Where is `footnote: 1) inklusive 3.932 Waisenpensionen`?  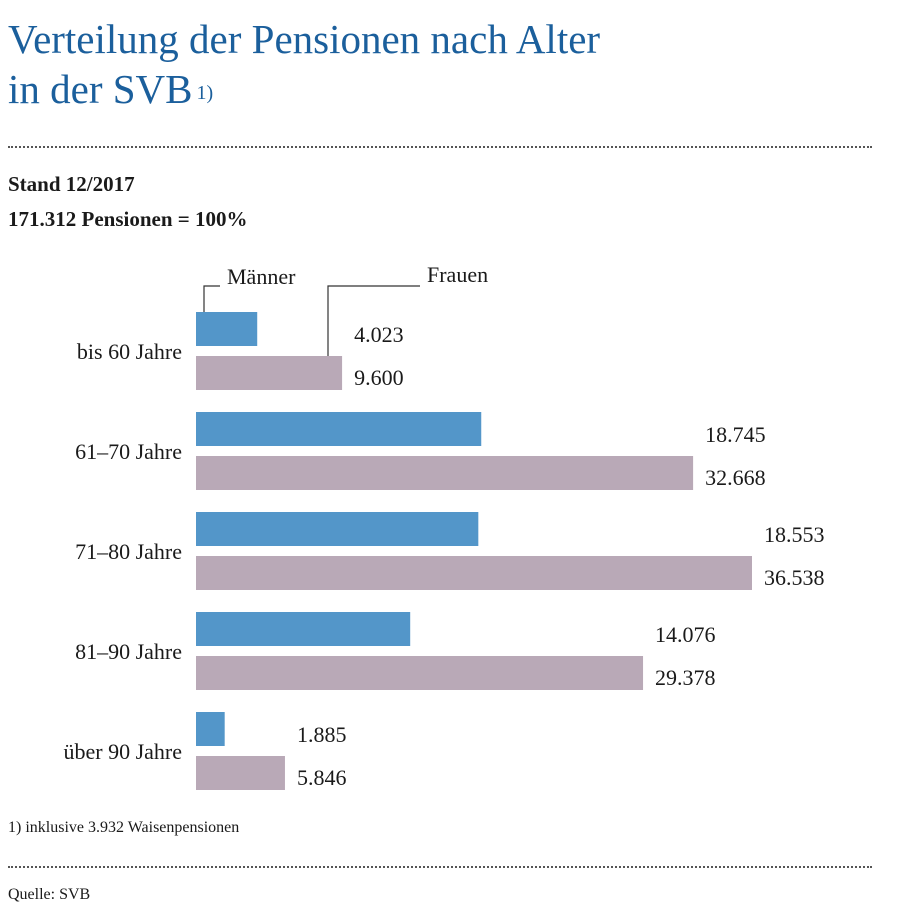 footnote: 1) inklusive 3.932 Waisenpensionen is located at coordinates (124, 827).